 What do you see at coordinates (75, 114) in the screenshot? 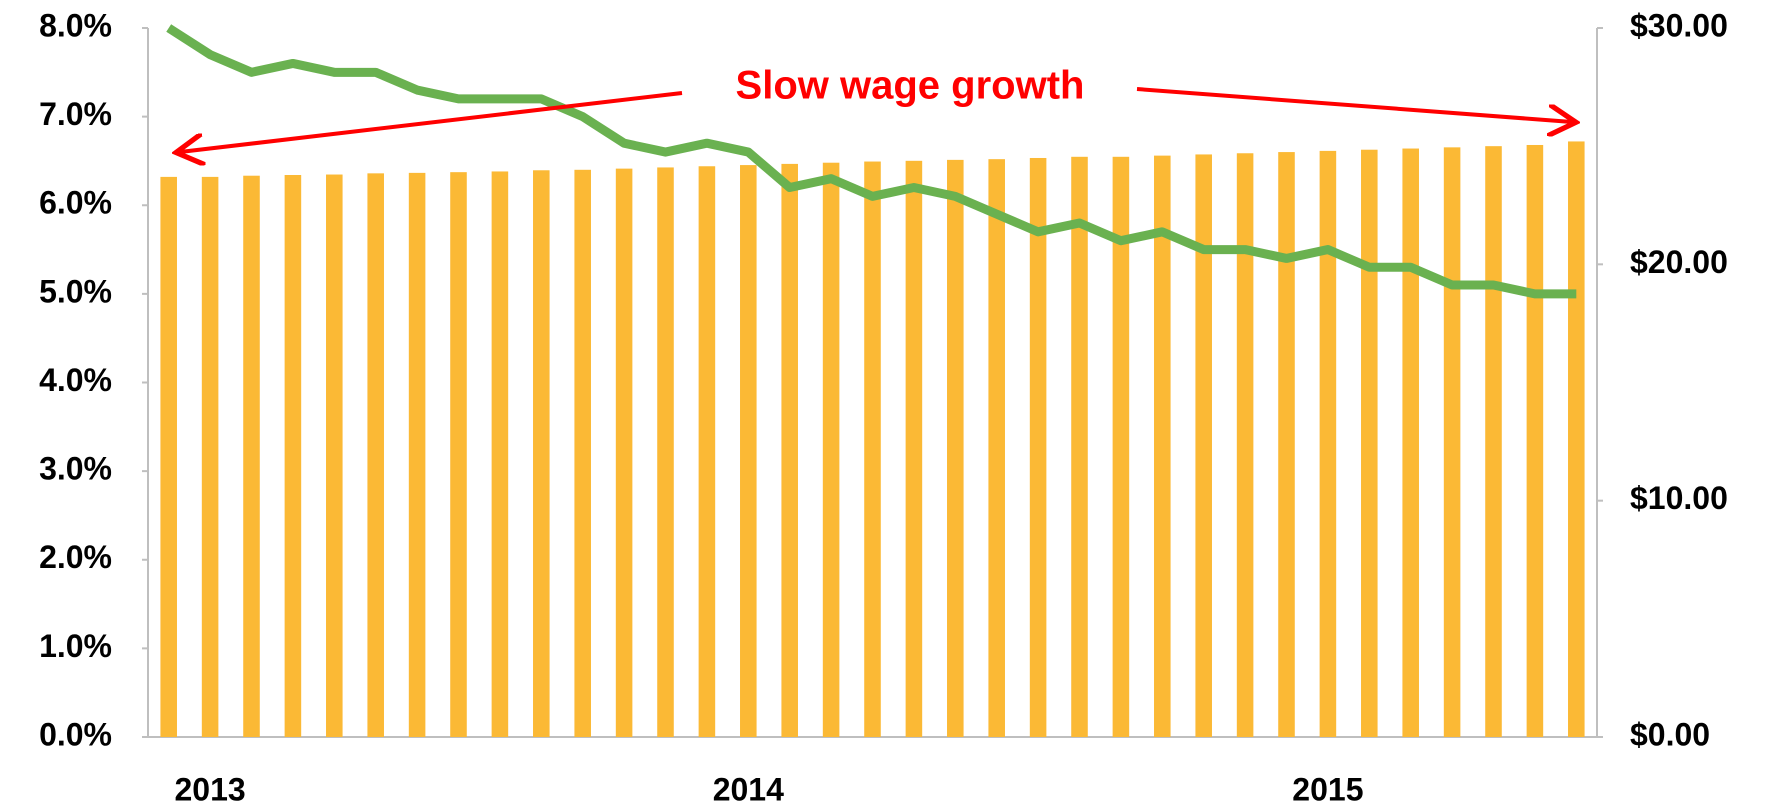
I see `y-tick-label: 7.0%` at bounding box center [75, 114].